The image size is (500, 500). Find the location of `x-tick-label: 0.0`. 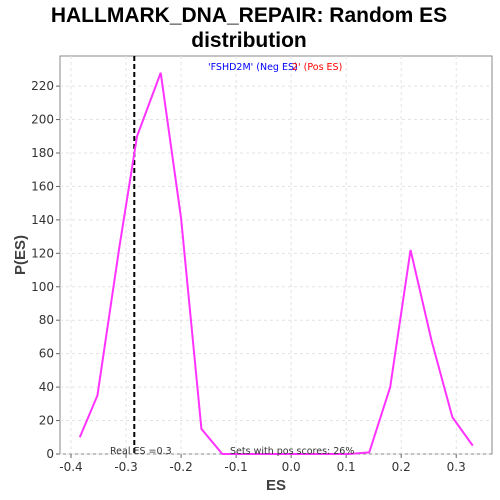

x-tick-label: 0.0 is located at coordinates (291, 467).